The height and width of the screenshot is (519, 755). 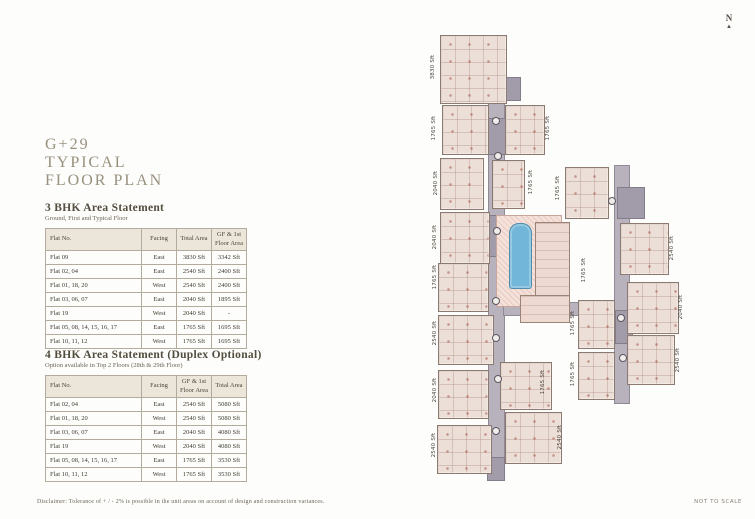 I want to click on cell-value: -, so click(x=229, y=313).